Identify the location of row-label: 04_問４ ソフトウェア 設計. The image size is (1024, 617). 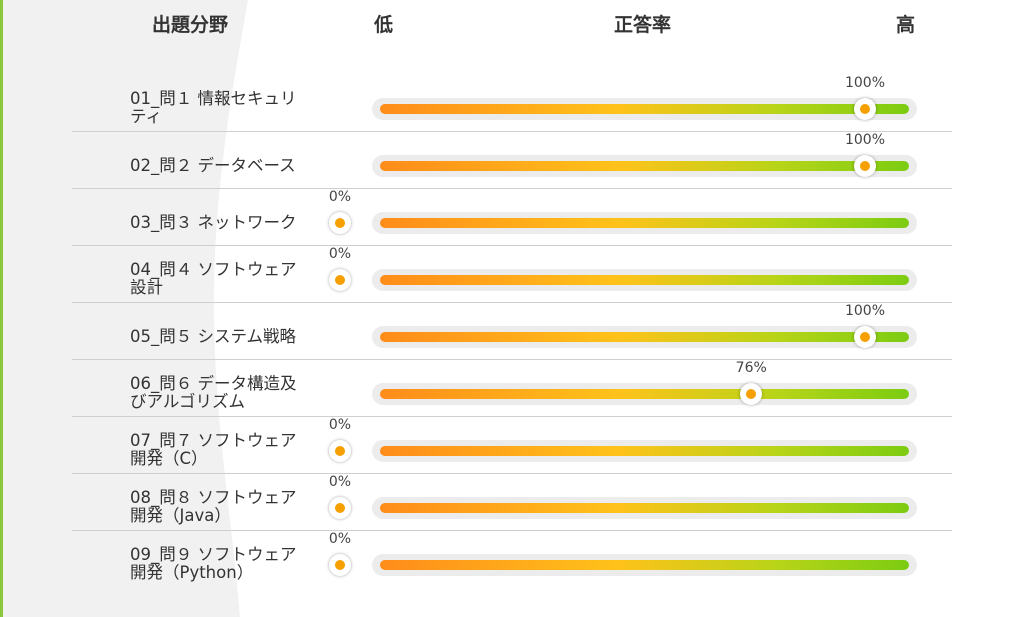
(230, 279).